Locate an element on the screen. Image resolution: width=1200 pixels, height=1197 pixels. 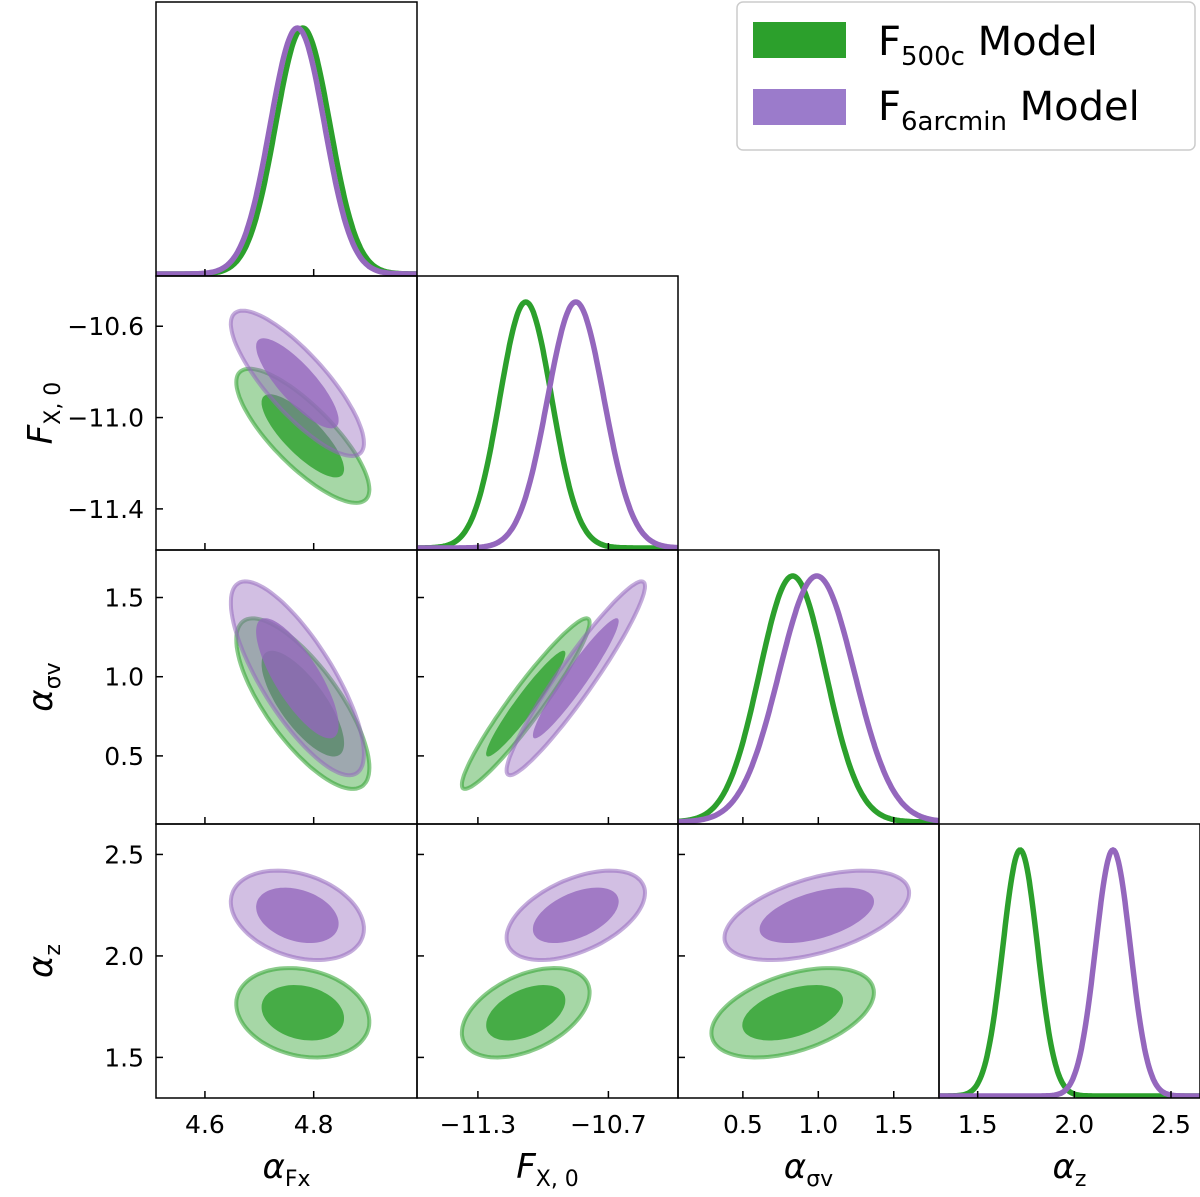
y-tick-label: −11.4 is located at coordinates (105, 509).